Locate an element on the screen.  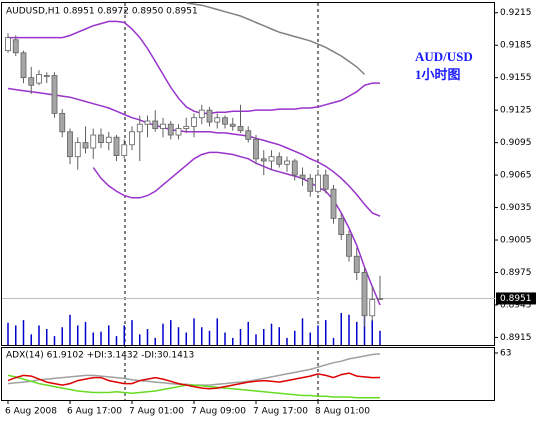
adx-title: ADX(14) 61.9102 +DI:3.1432 -DI:30.1413 is located at coordinates (100, 356).